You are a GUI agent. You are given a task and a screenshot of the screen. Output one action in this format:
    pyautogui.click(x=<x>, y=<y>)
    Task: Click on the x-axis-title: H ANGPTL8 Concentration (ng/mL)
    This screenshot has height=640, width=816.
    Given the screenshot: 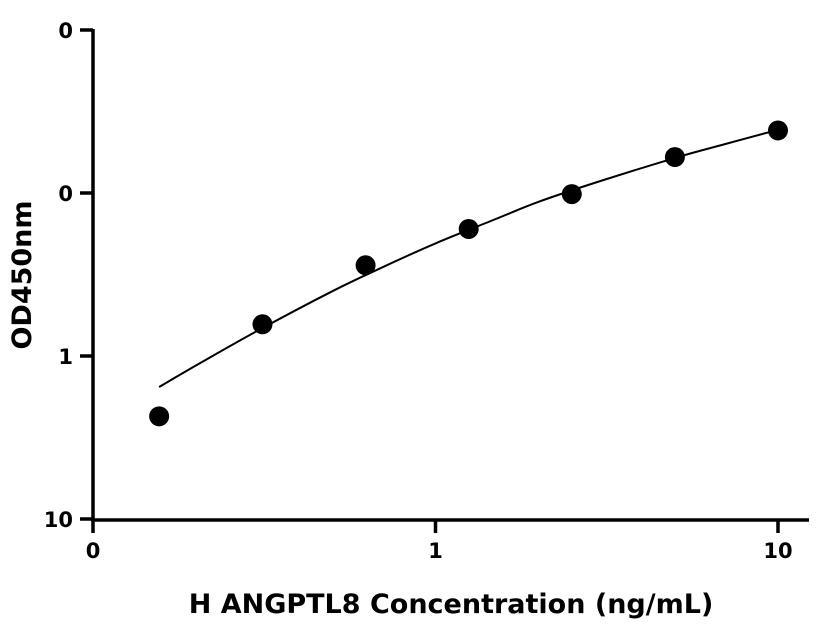 What is the action you would take?
    pyautogui.click(x=451, y=604)
    